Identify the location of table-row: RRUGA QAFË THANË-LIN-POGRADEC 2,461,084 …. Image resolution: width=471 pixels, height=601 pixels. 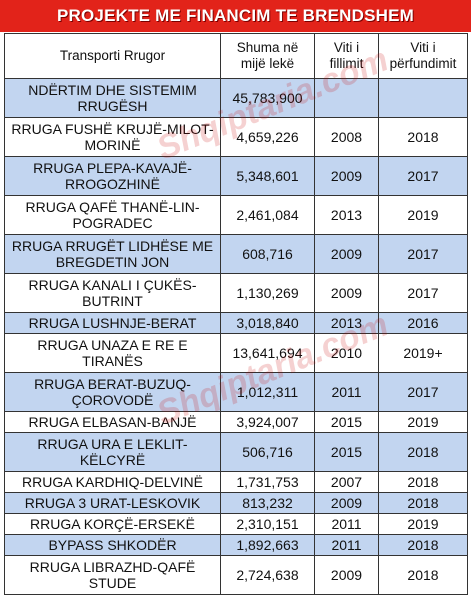
(236, 215).